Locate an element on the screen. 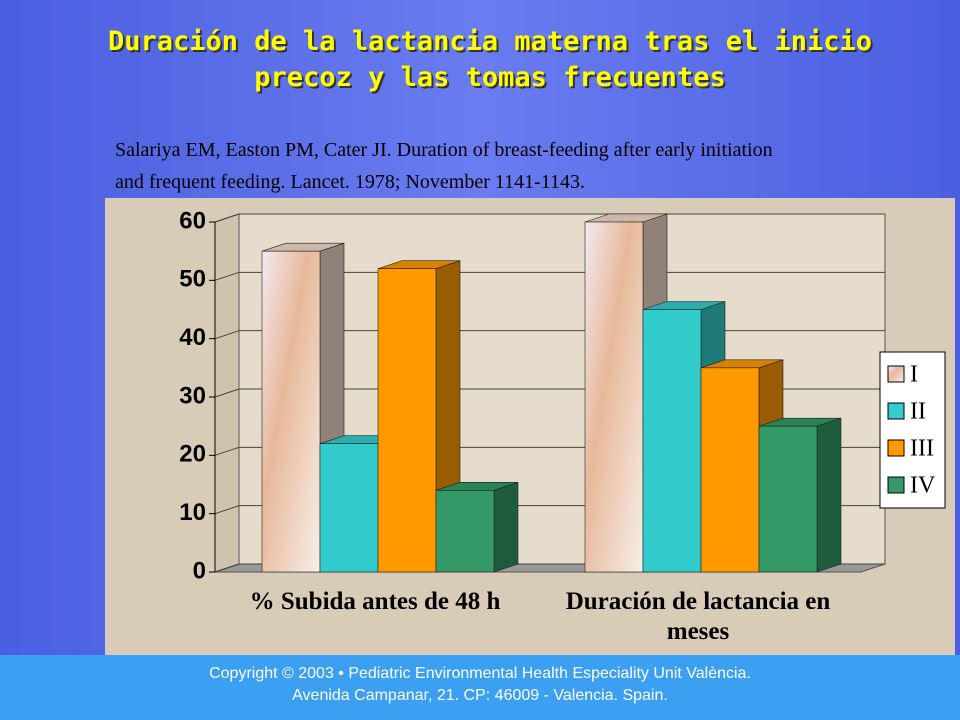 Image resolution: width=960 pixels, height=720 pixels. y-tick-label: 30 is located at coordinates (192, 395).